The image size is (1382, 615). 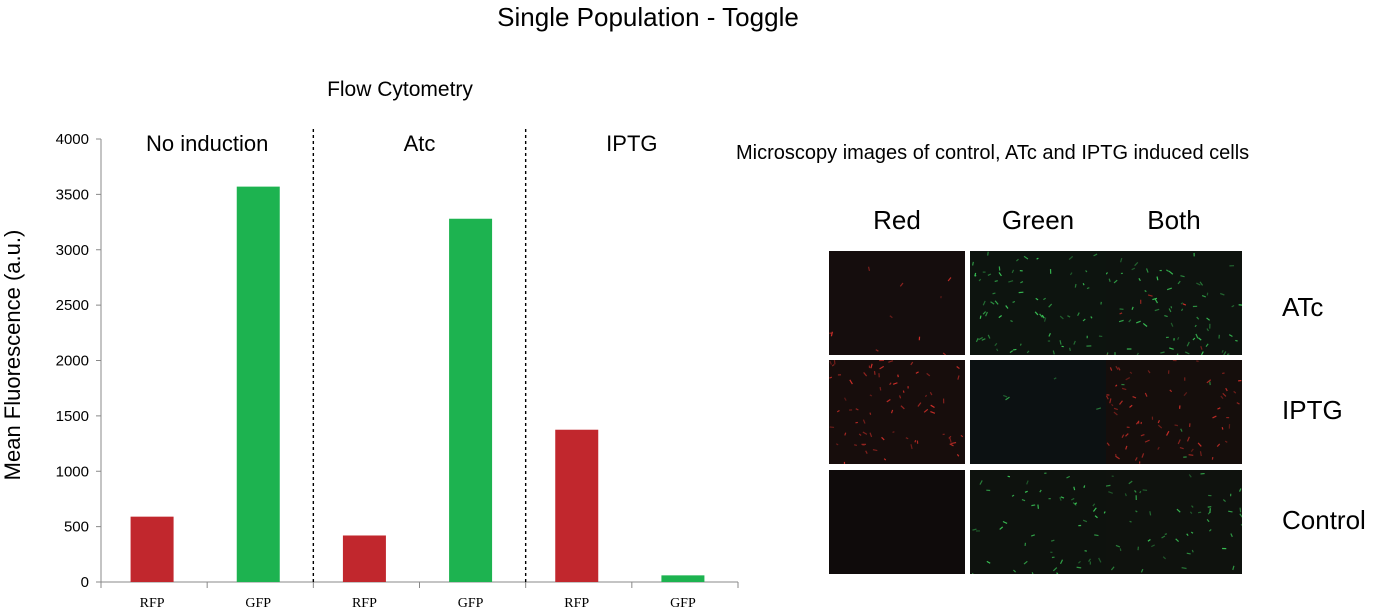 What do you see at coordinates (1312, 410) in the screenshot?
I see `row-label-iptg: IPTG` at bounding box center [1312, 410].